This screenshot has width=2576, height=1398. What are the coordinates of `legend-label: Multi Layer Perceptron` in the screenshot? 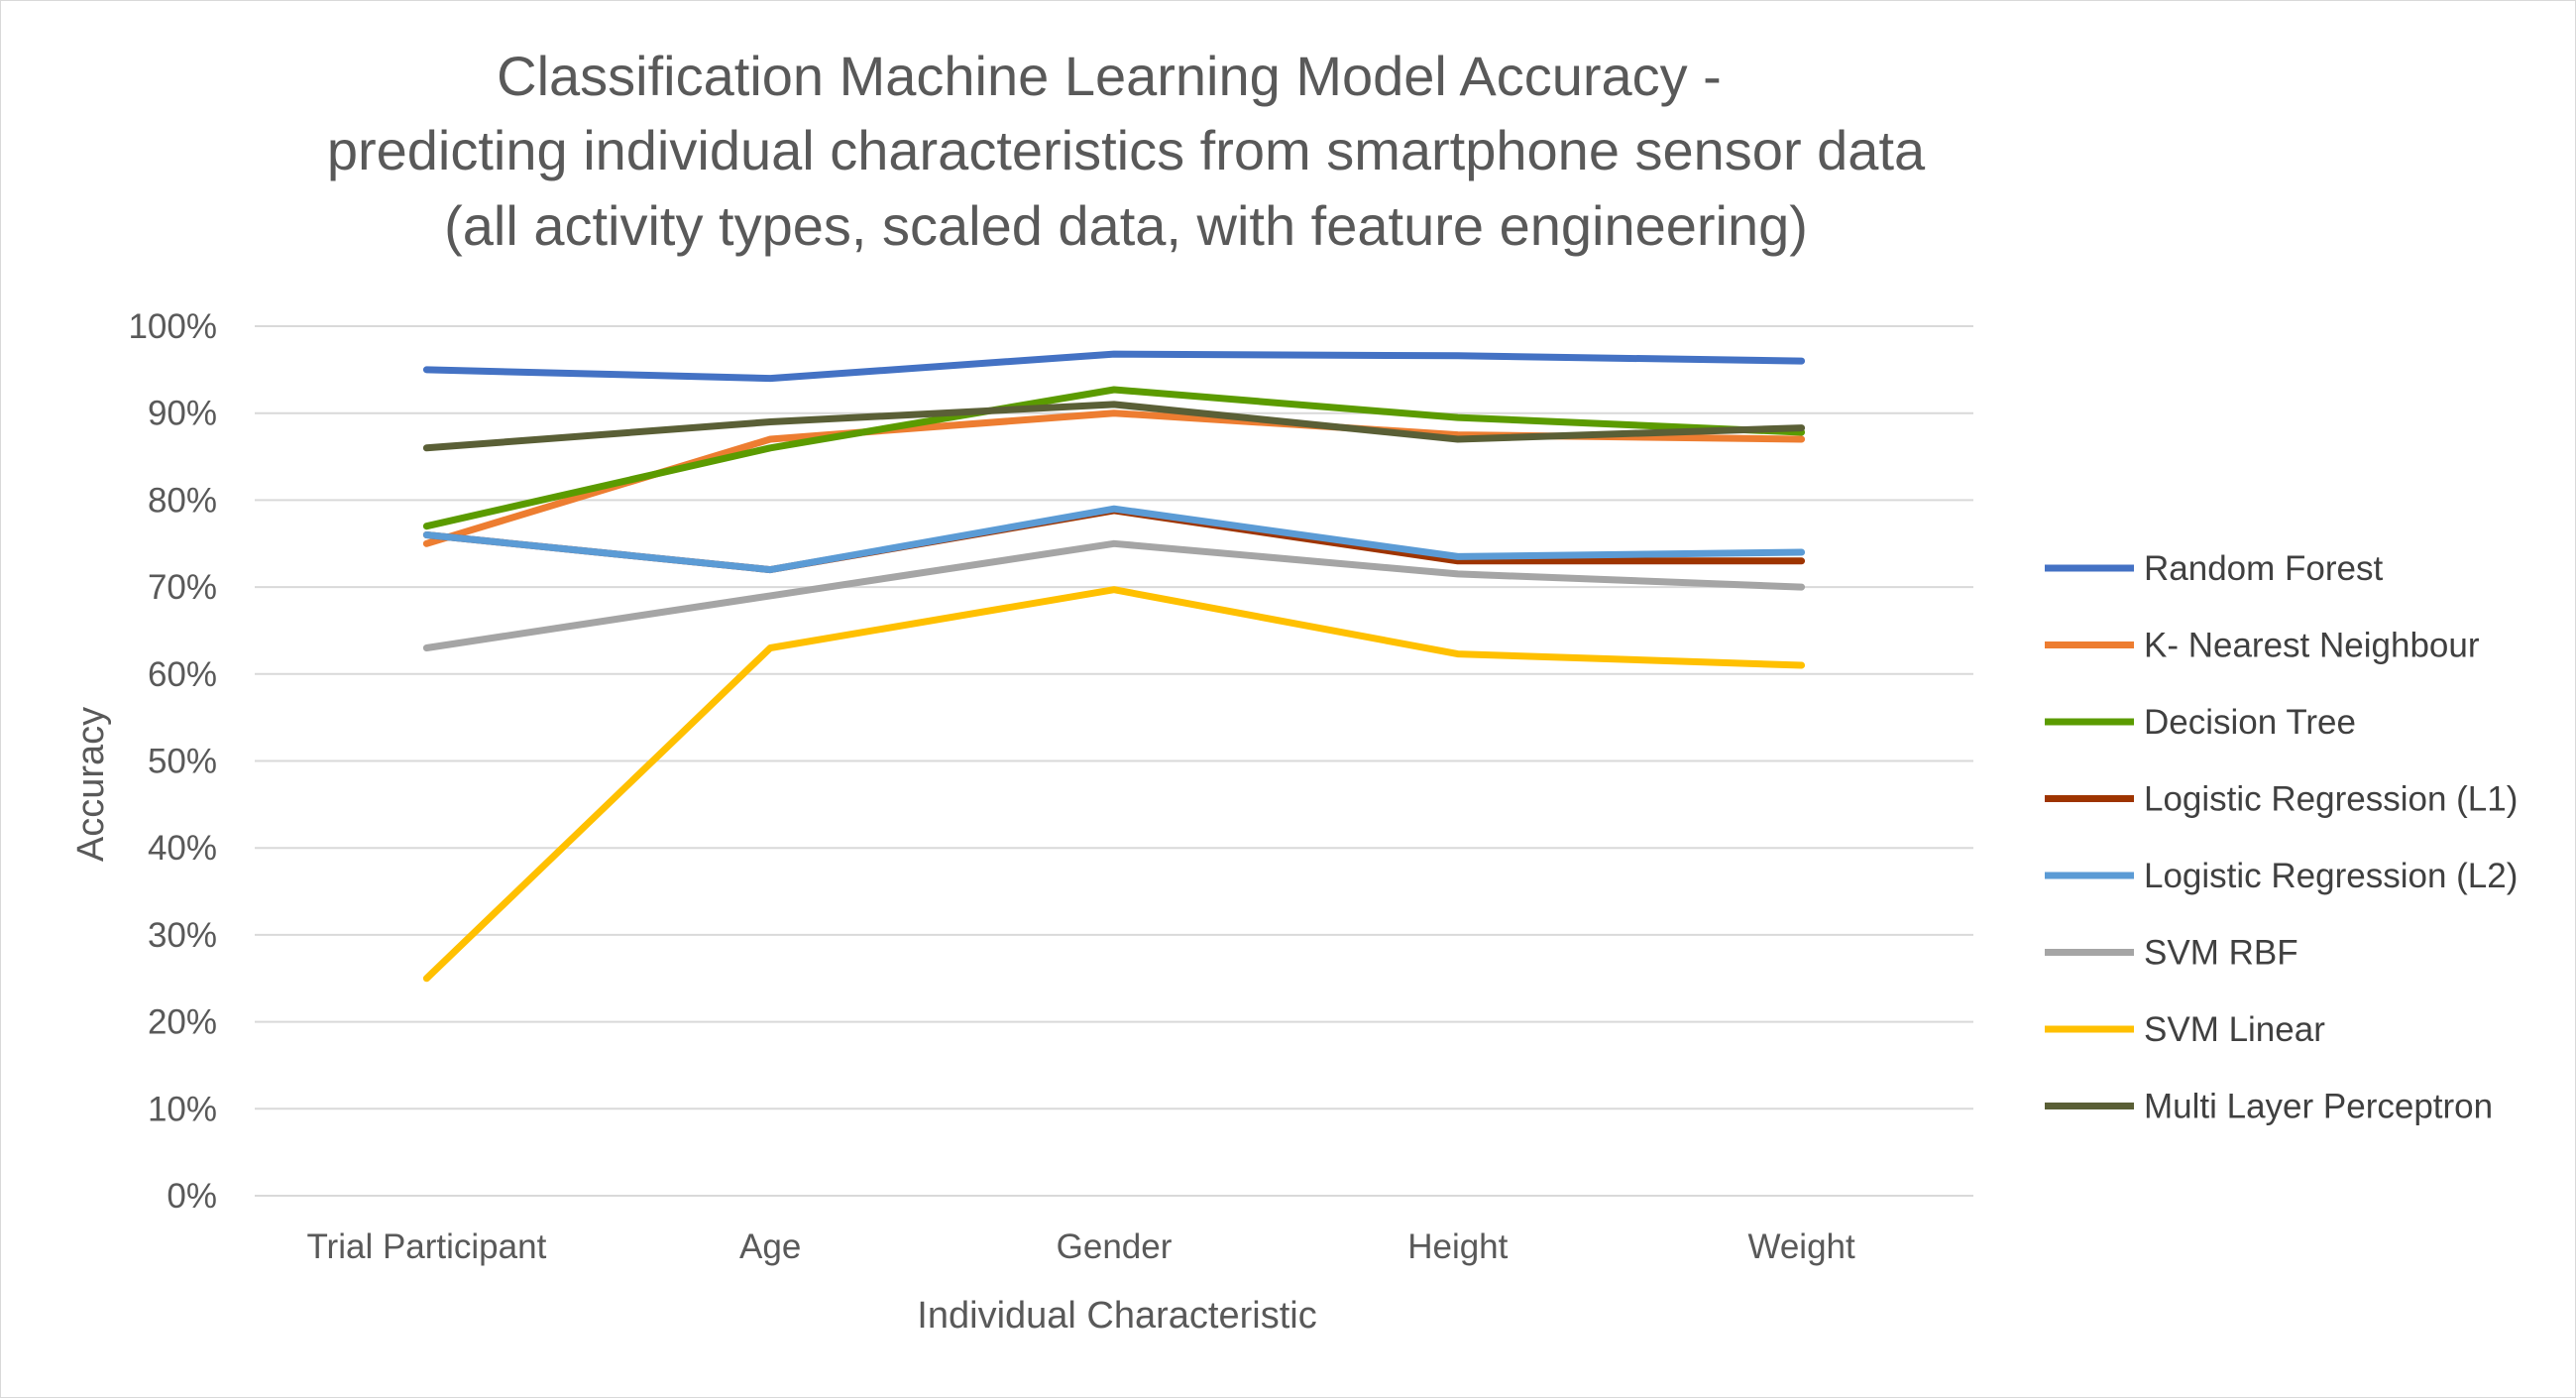 It's located at (2318, 1107).